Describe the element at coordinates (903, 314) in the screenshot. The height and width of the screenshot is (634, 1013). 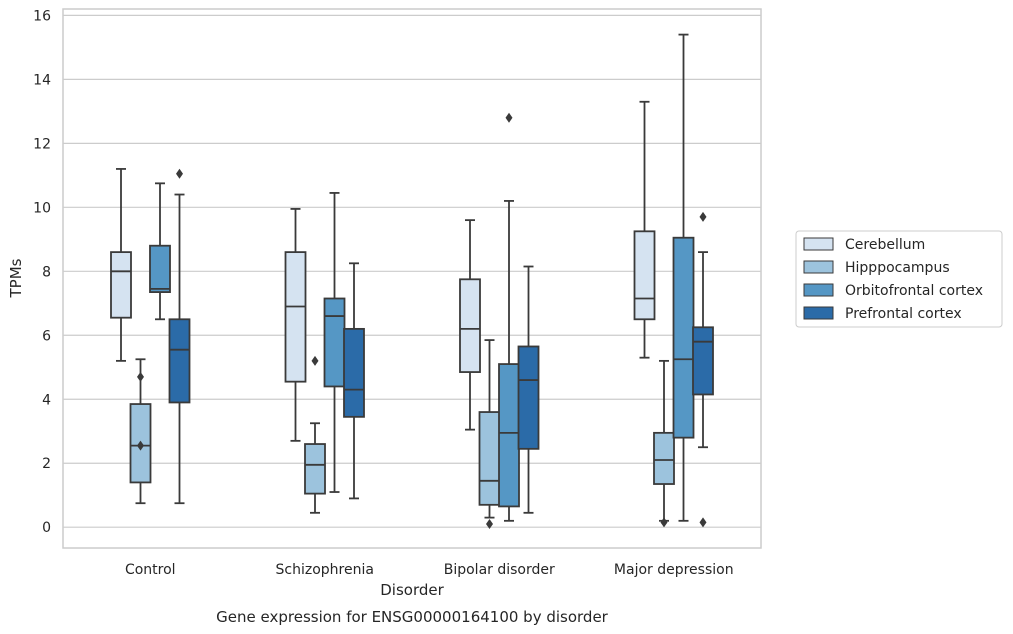
I see `legend-label: Prefrontal cortex` at that location.